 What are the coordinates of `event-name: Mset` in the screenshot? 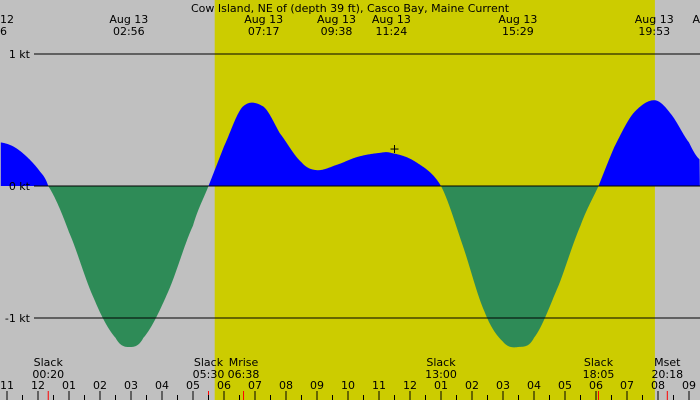 It's located at (667, 362).